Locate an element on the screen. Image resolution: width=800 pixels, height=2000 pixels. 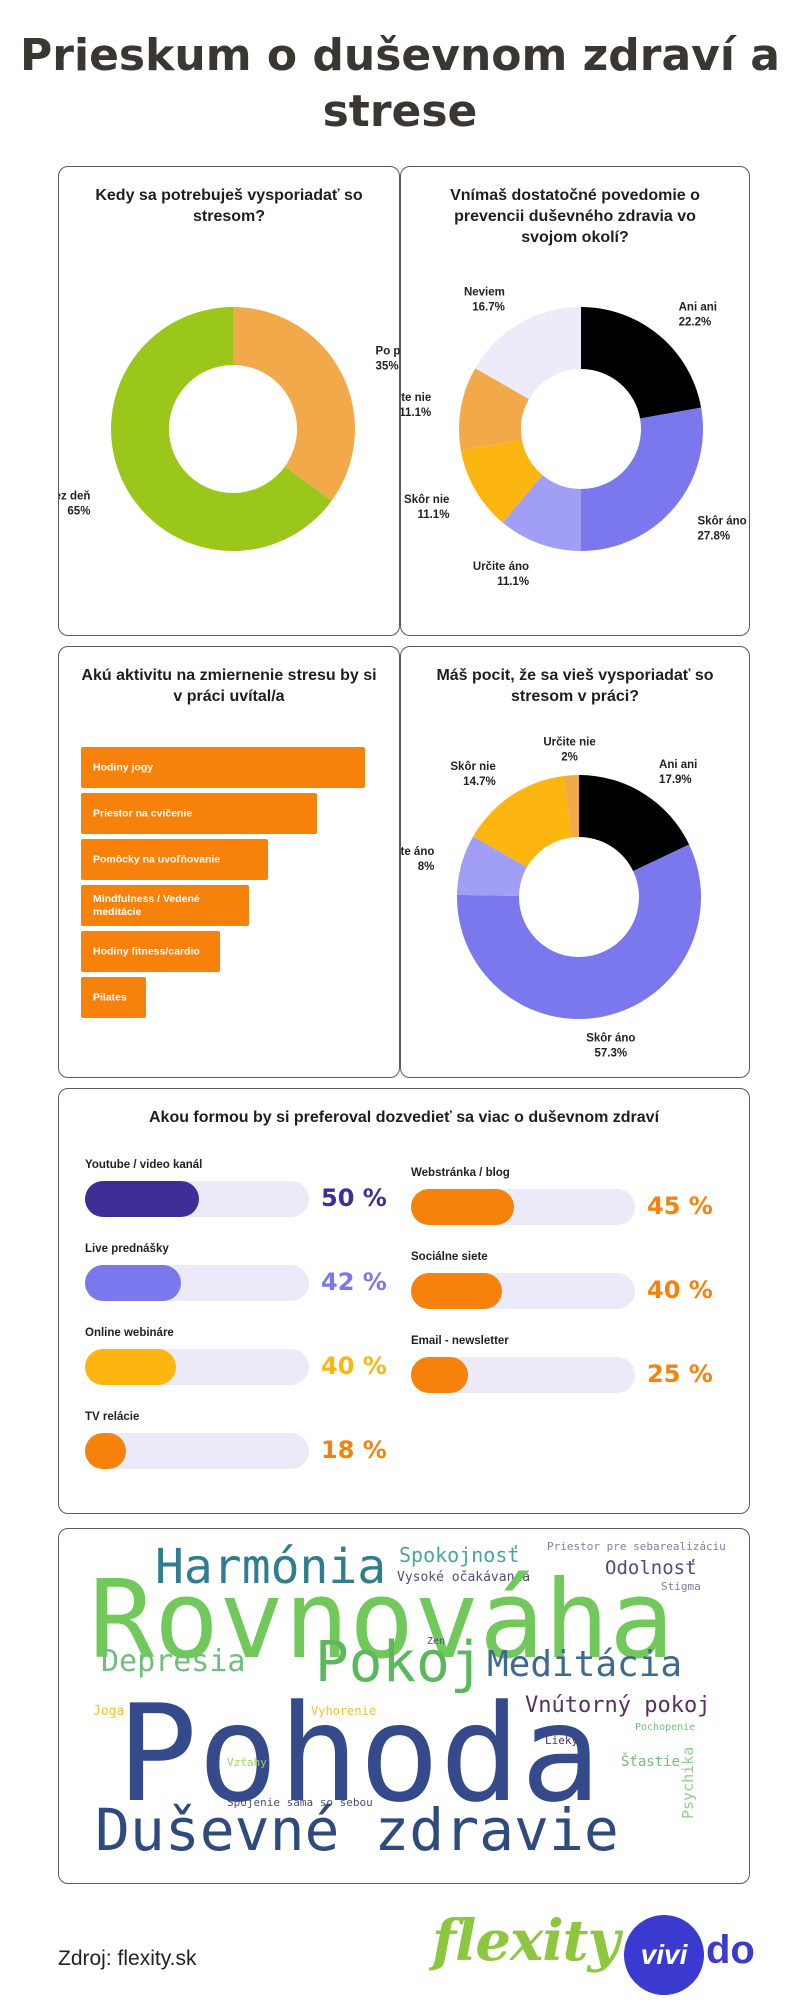
pref-fill-socialne-siete is located at coordinates (457, 1291).